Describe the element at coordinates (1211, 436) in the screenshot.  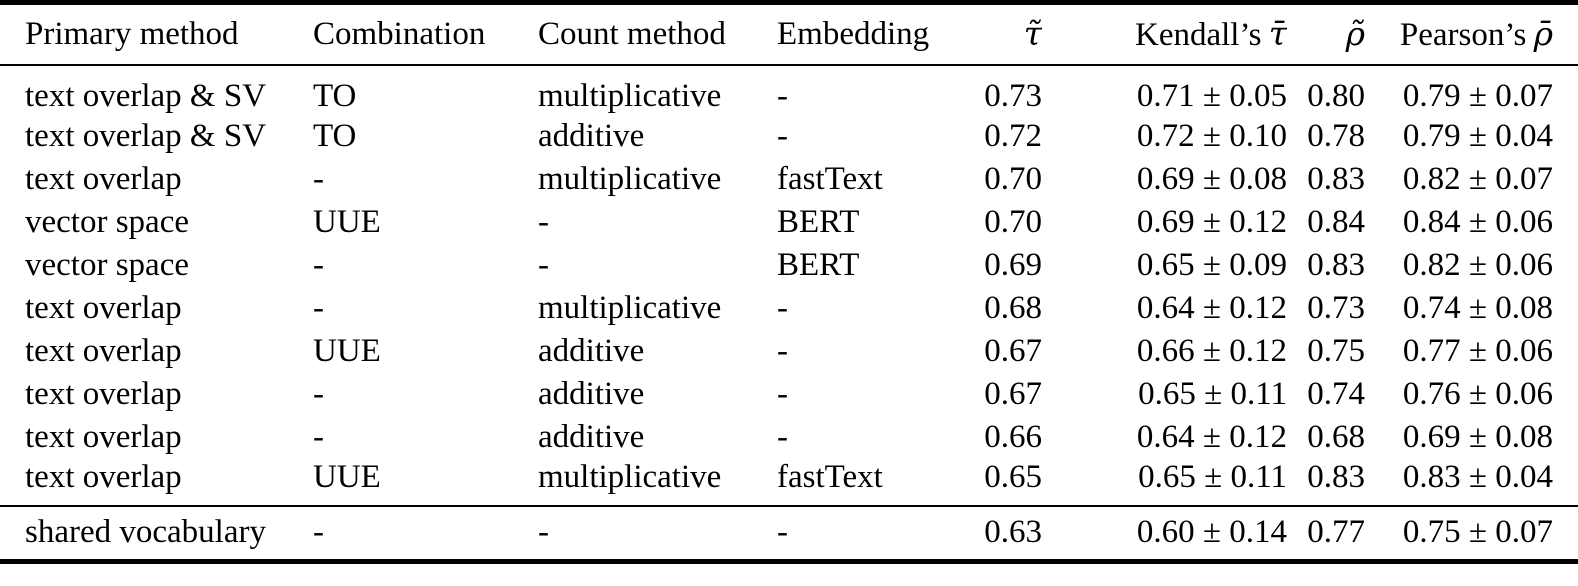
I see `cell-kendalls-tau: 0.64 ± 0.12` at that location.